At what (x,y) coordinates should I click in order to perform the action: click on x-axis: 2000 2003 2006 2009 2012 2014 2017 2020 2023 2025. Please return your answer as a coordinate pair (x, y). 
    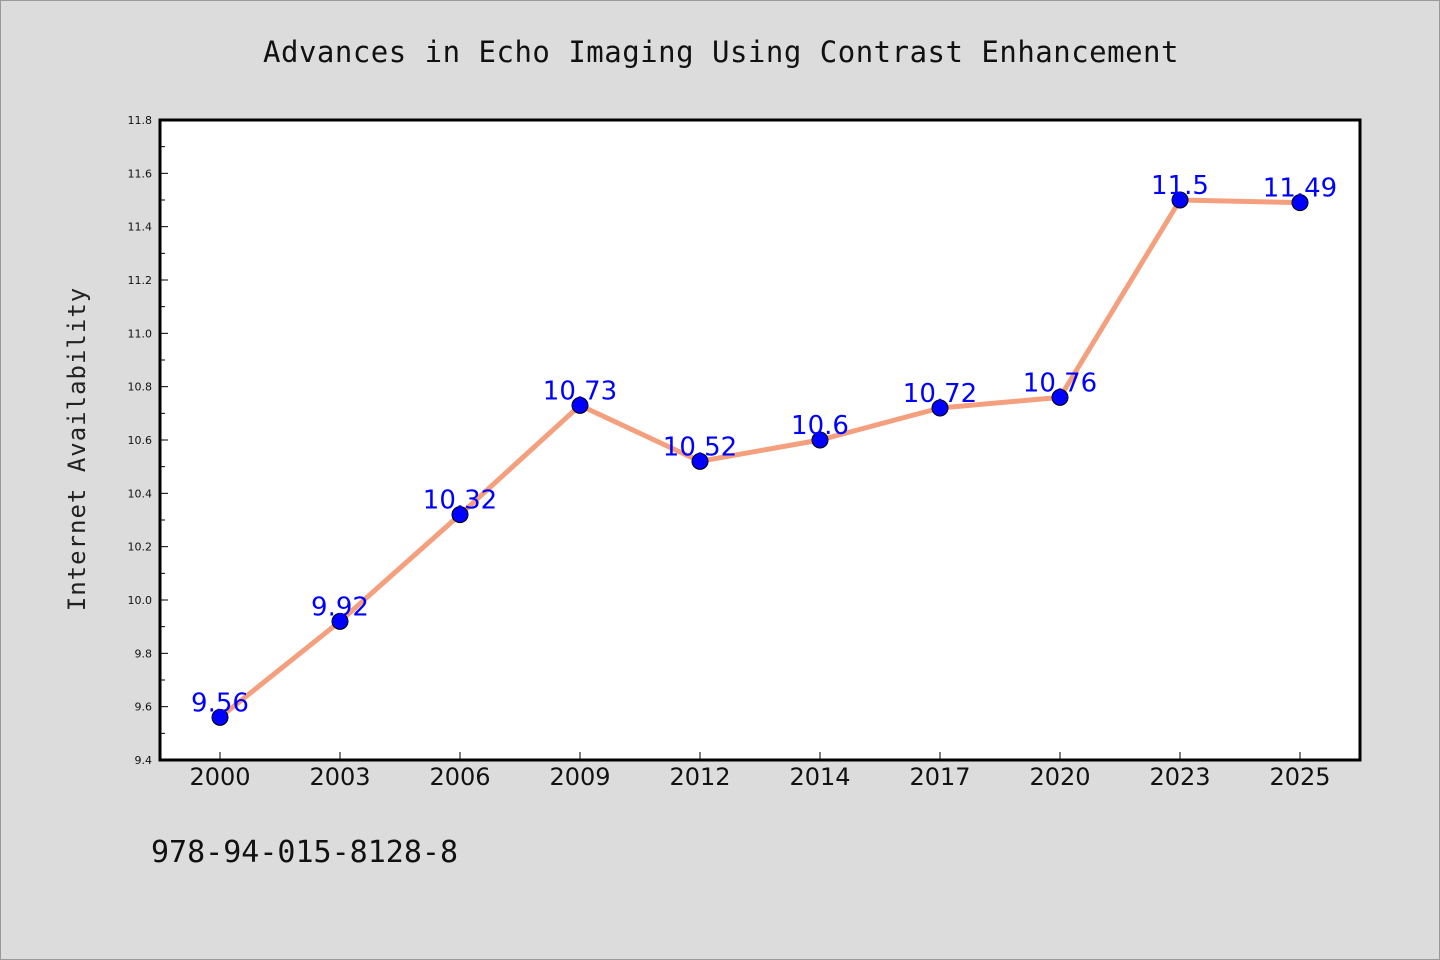
    Looking at the image, I should click on (760, 771).